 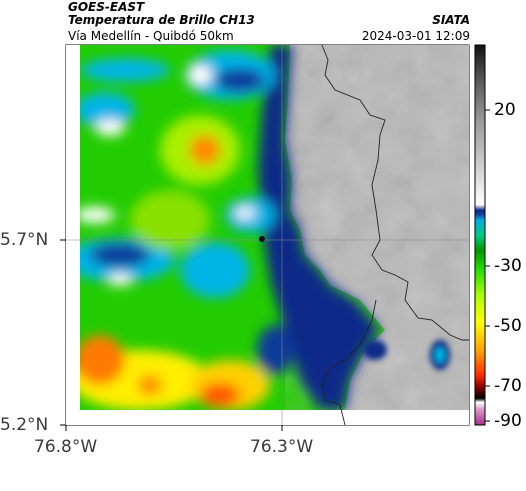 What do you see at coordinates (451, 20) in the screenshot?
I see `agency-label: SIATA` at bounding box center [451, 20].